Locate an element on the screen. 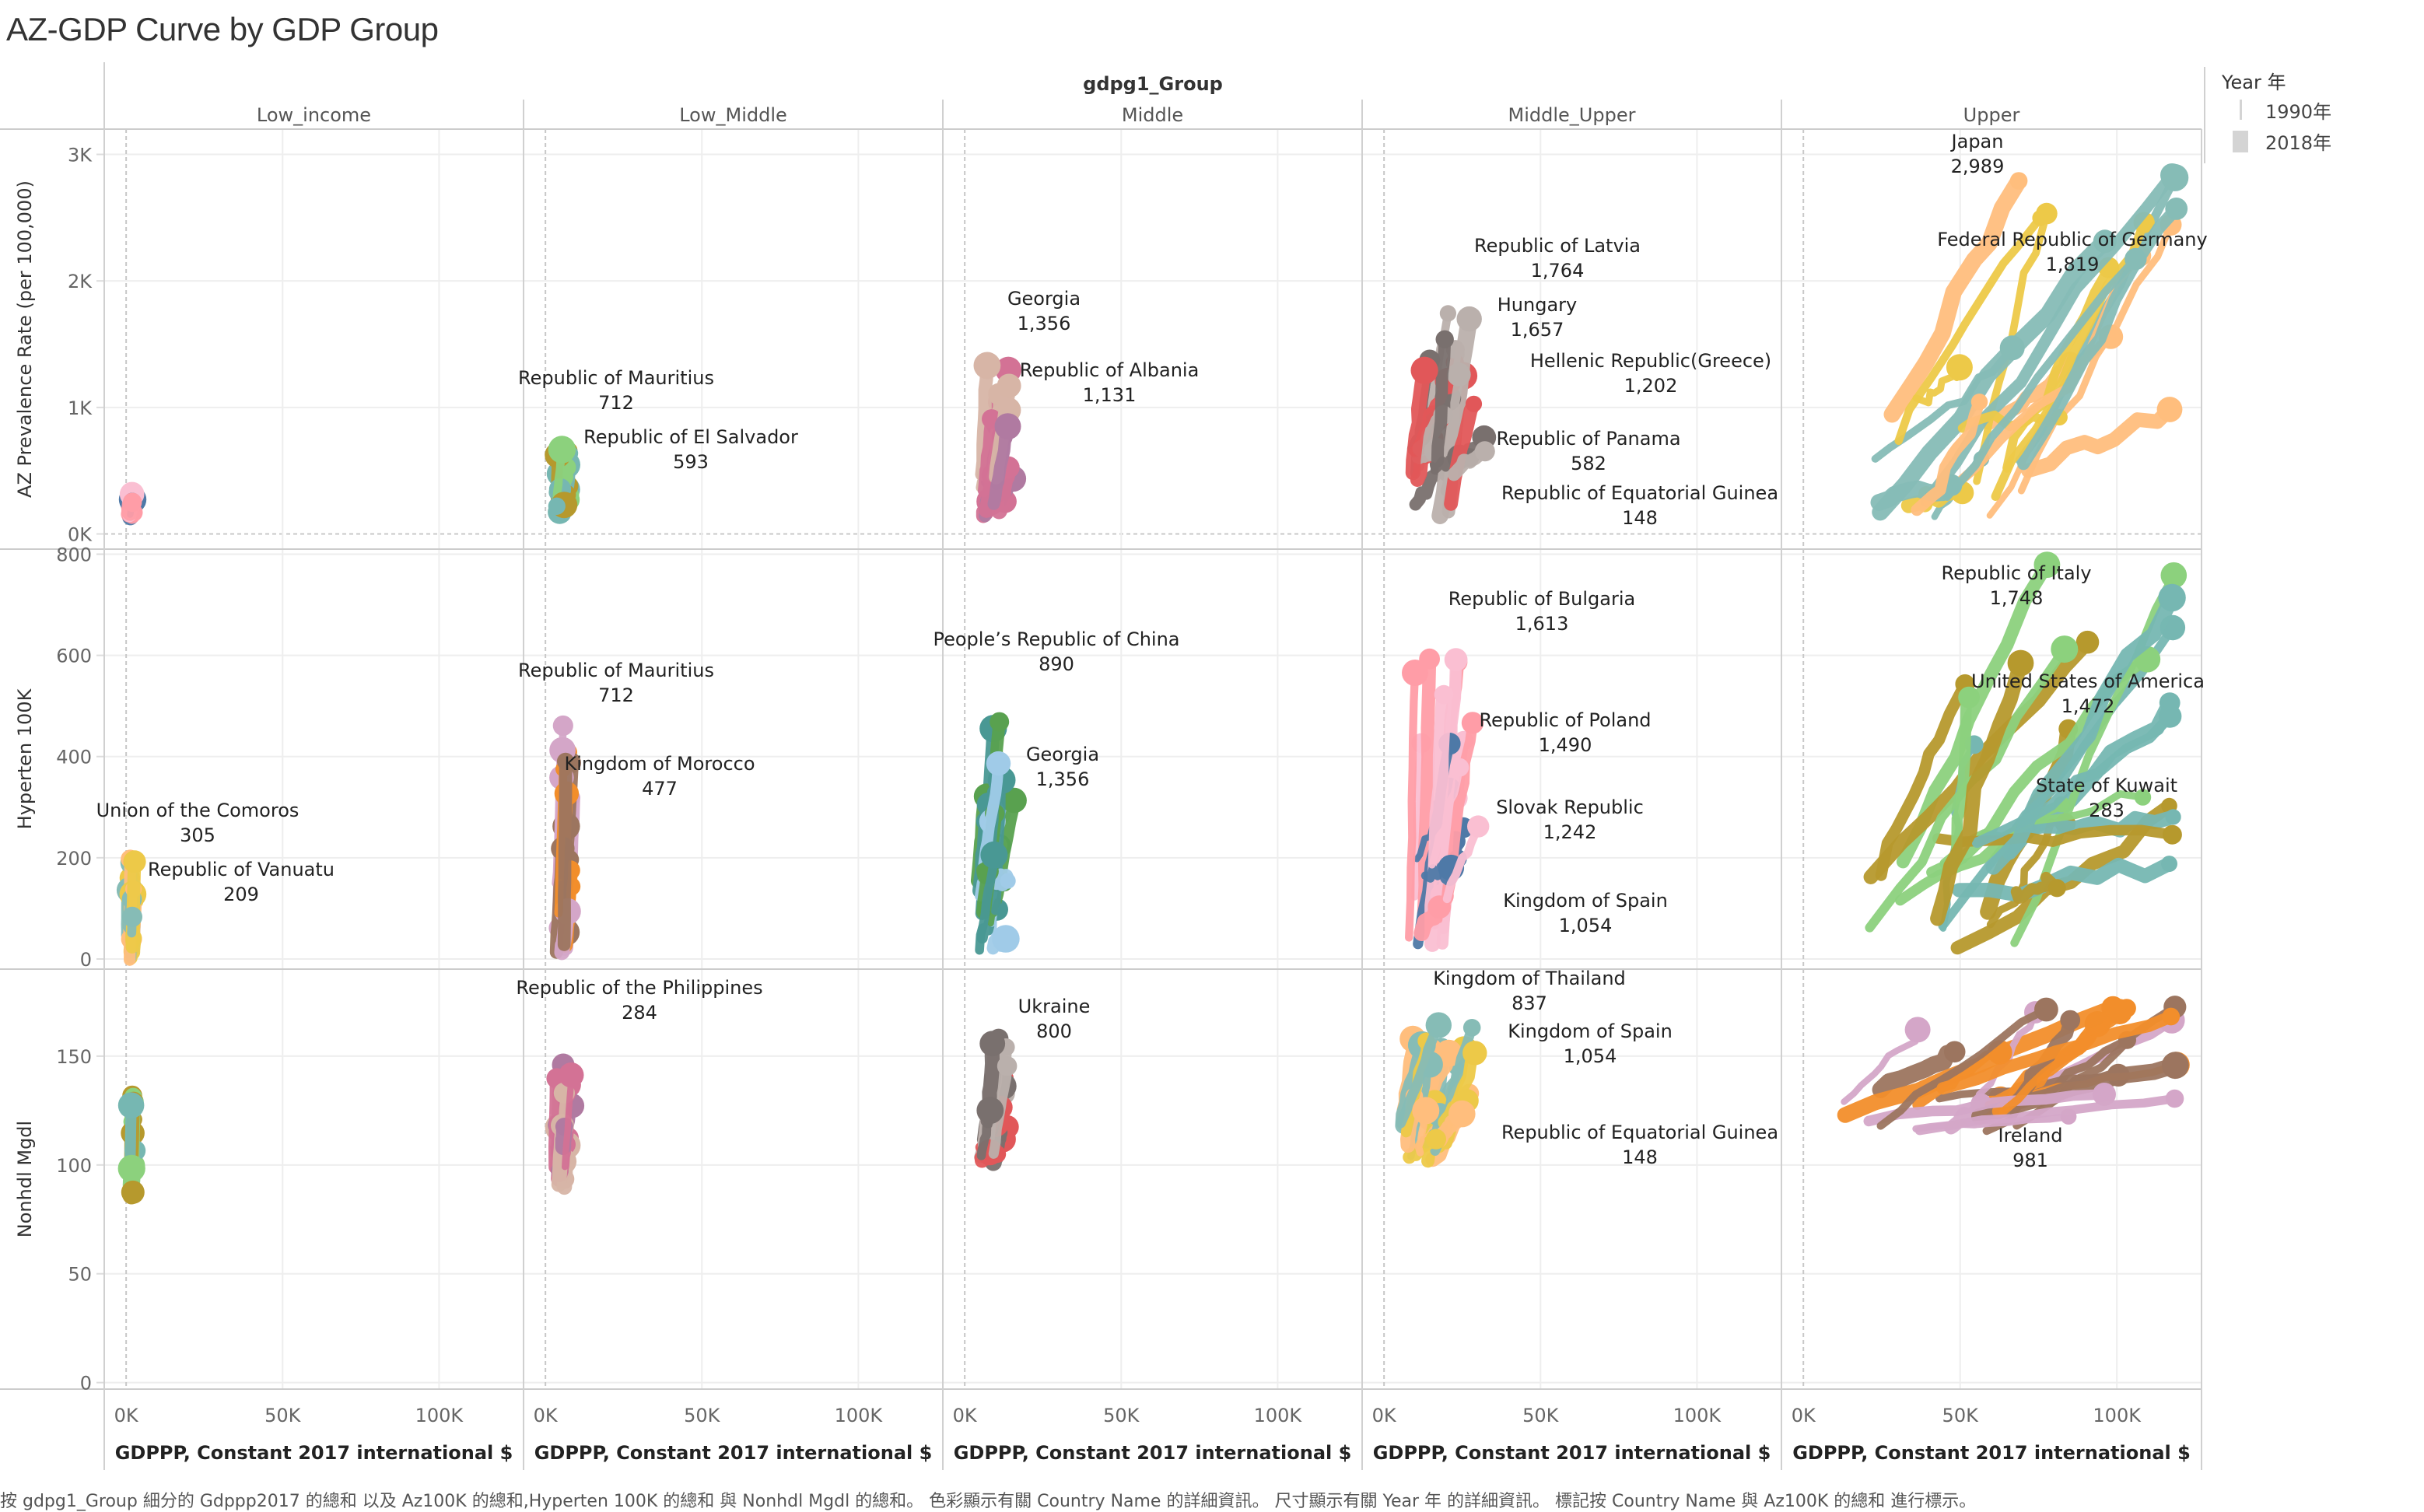  annotation-value: 1,748 is located at coordinates (2017, 598).